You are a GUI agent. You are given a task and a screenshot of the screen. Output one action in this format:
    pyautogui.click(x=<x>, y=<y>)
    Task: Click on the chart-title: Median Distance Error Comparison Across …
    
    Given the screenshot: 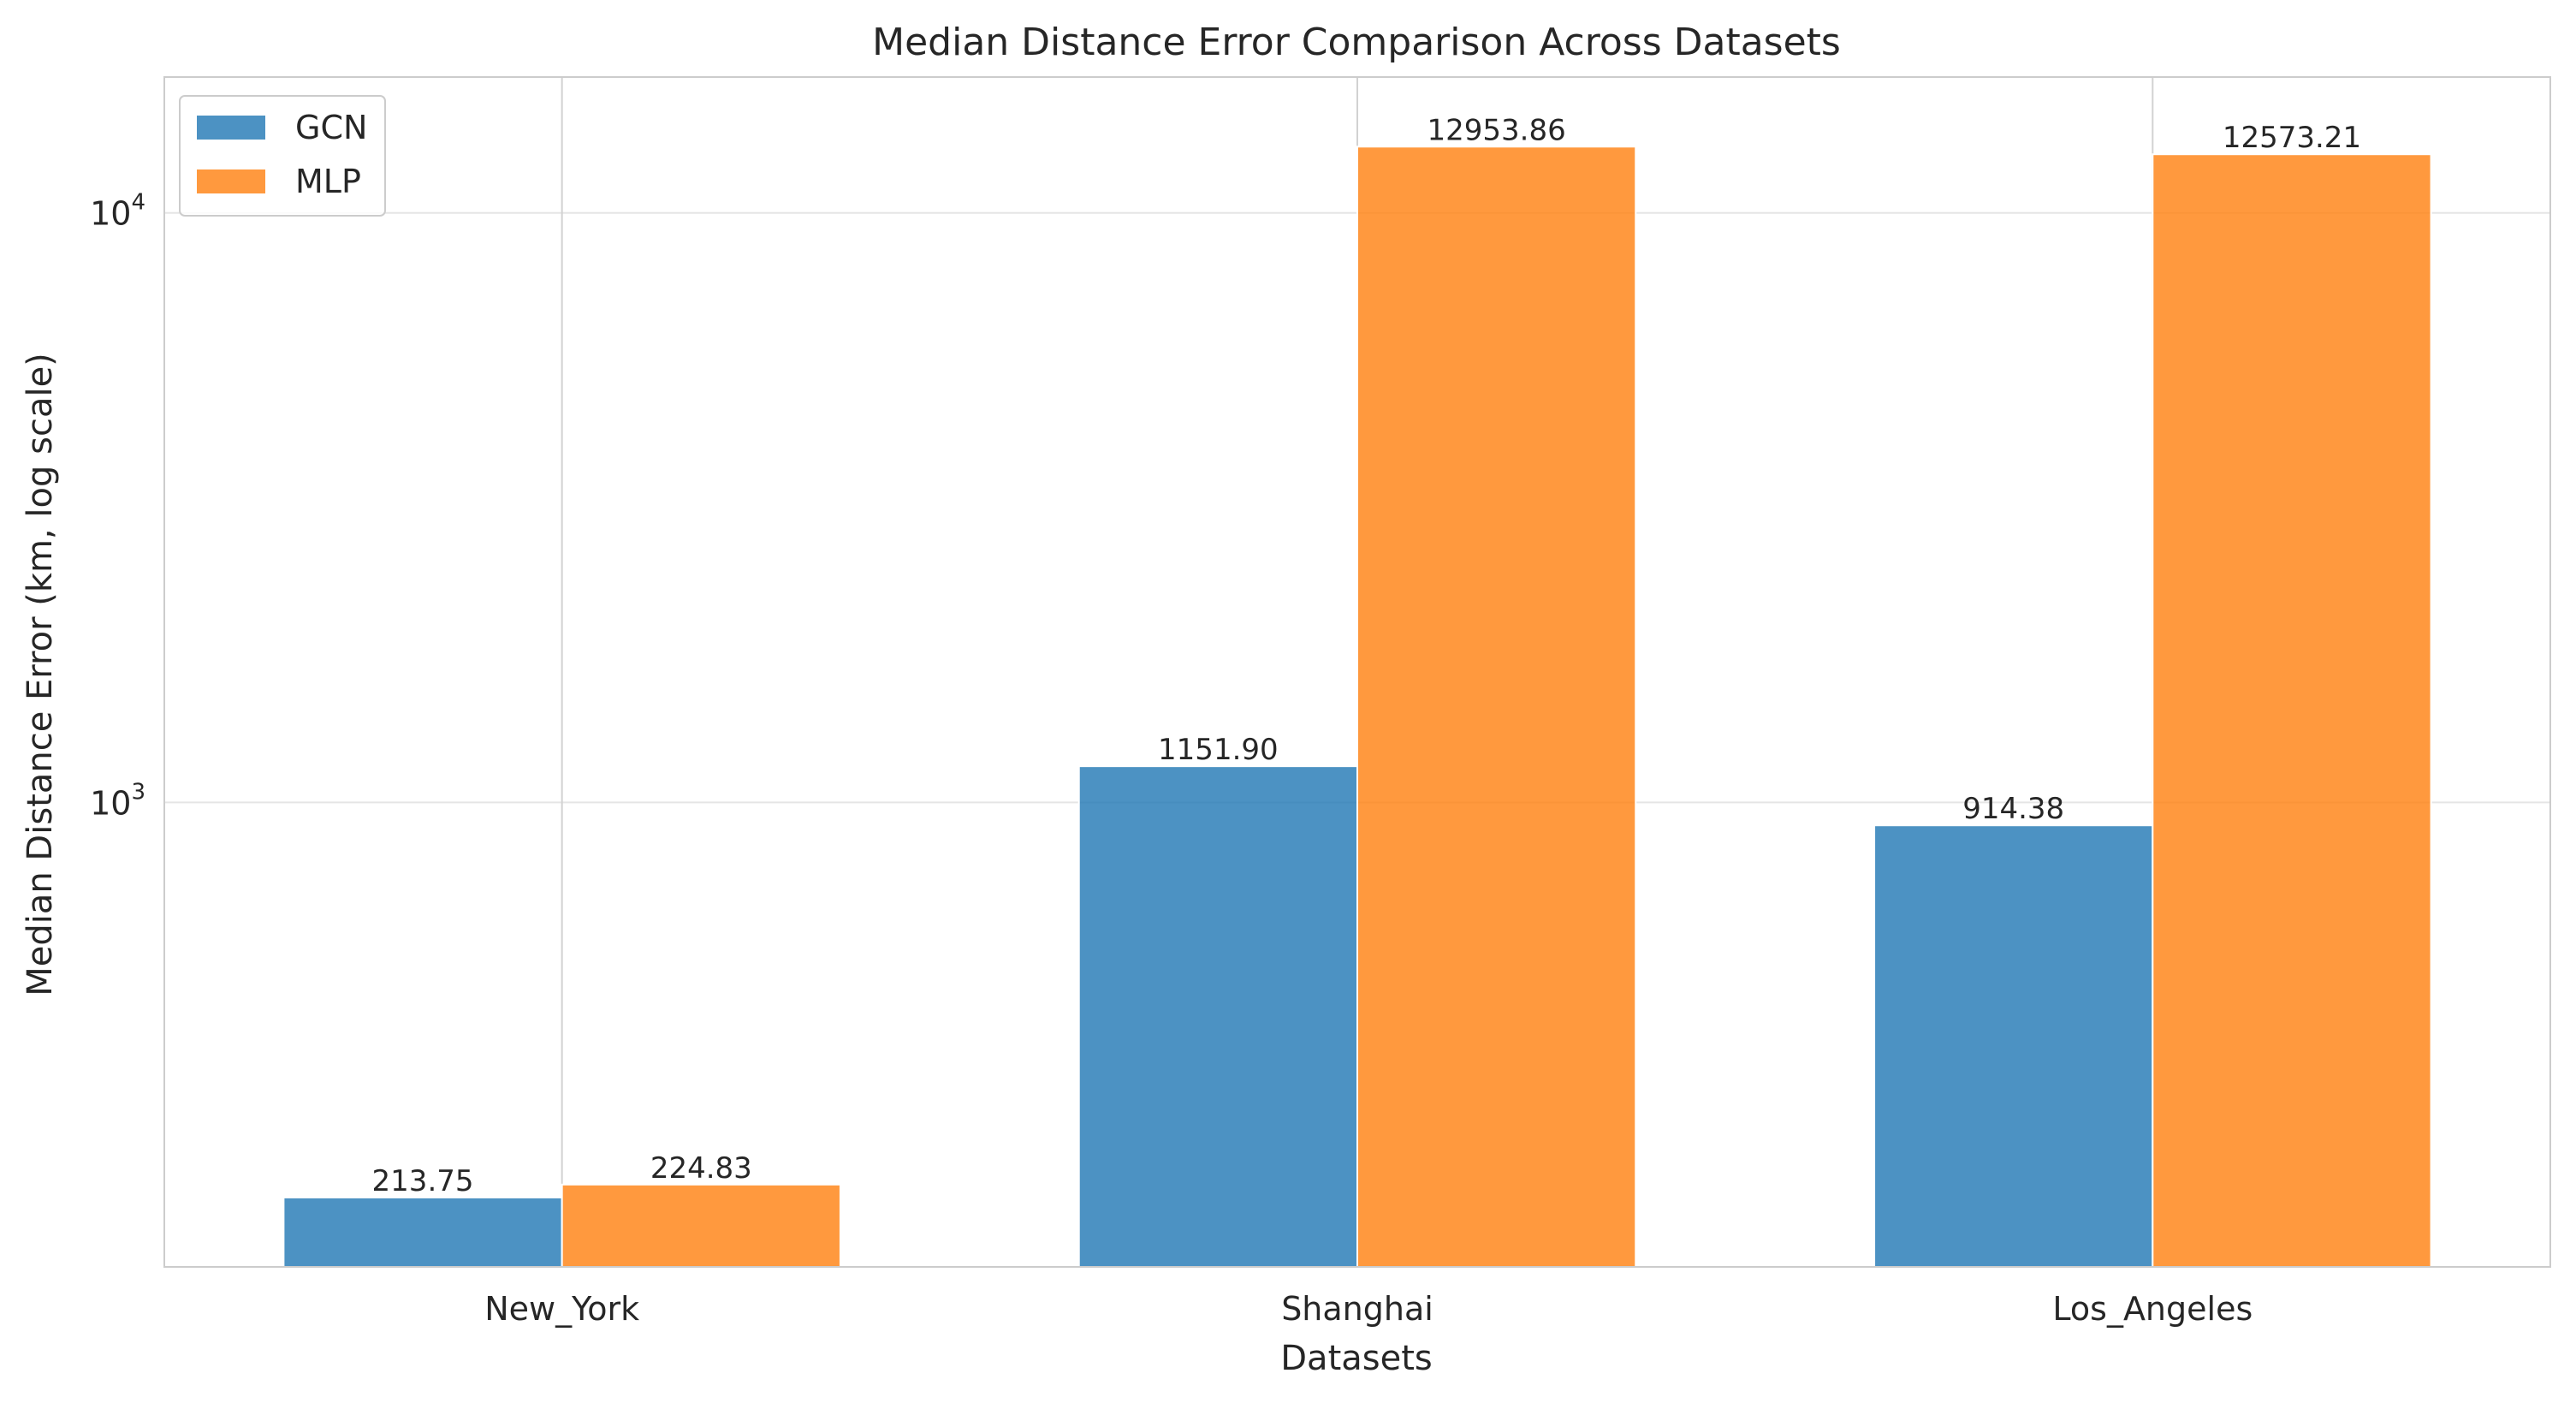 What is the action you would take?
    pyautogui.click(x=1356, y=42)
    